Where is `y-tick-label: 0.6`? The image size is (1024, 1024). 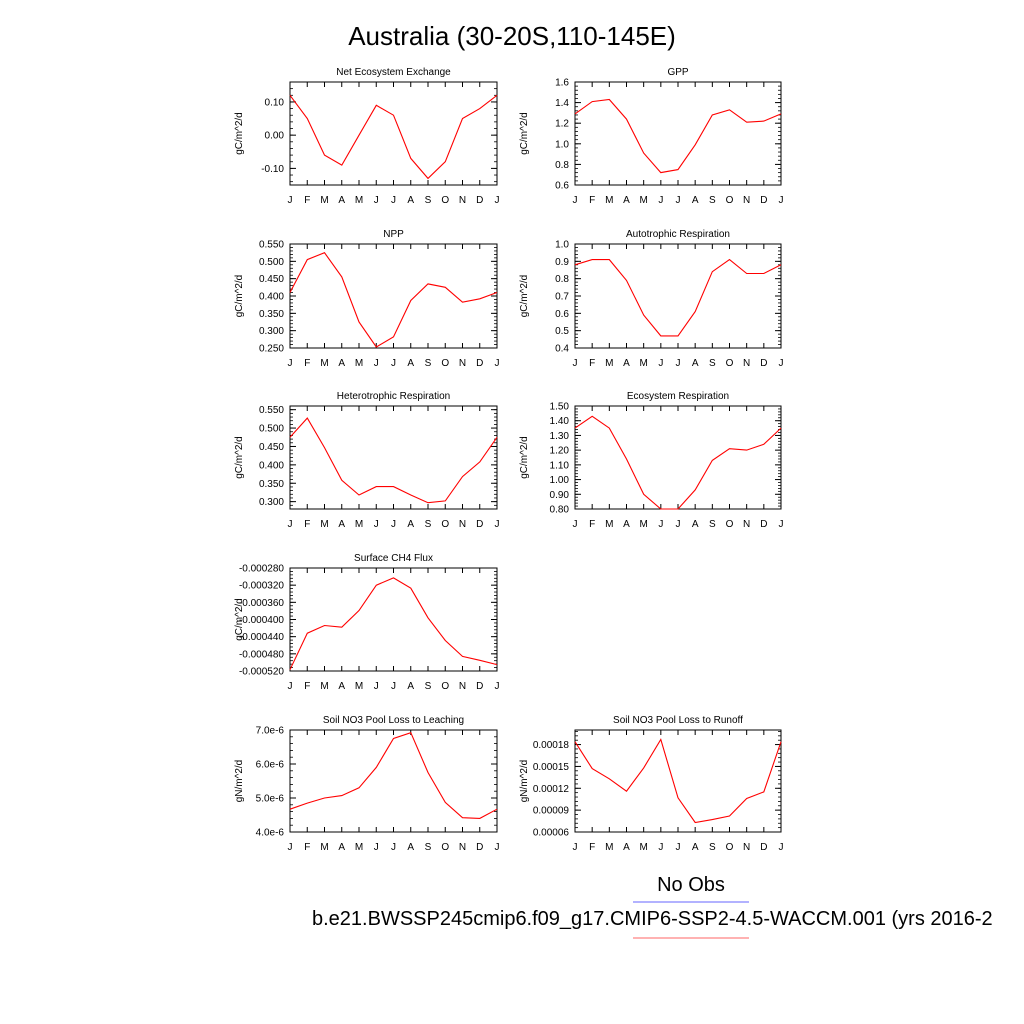 y-tick-label: 0.6 is located at coordinates (562, 186).